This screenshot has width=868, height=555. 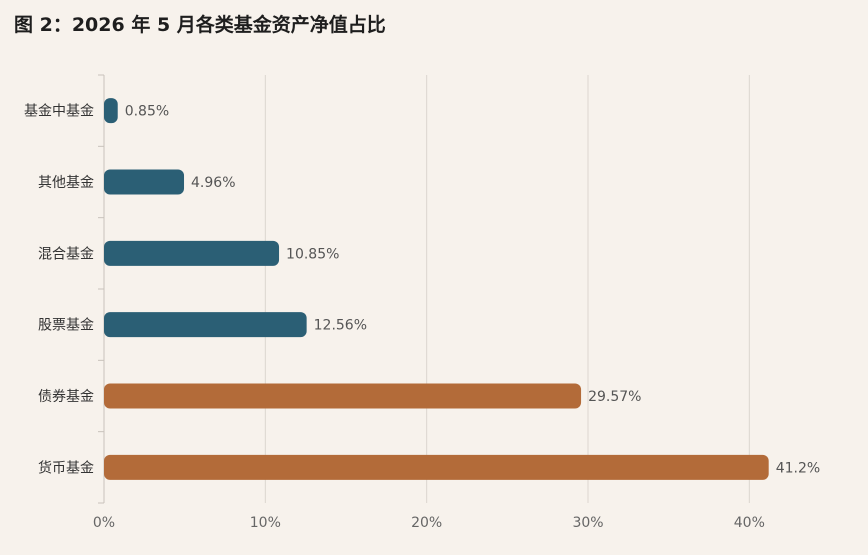 What do you see at coordinates (213, 183) in the screenshot?
I see `value-label: 4.96%` at bounding box center [213, 183].